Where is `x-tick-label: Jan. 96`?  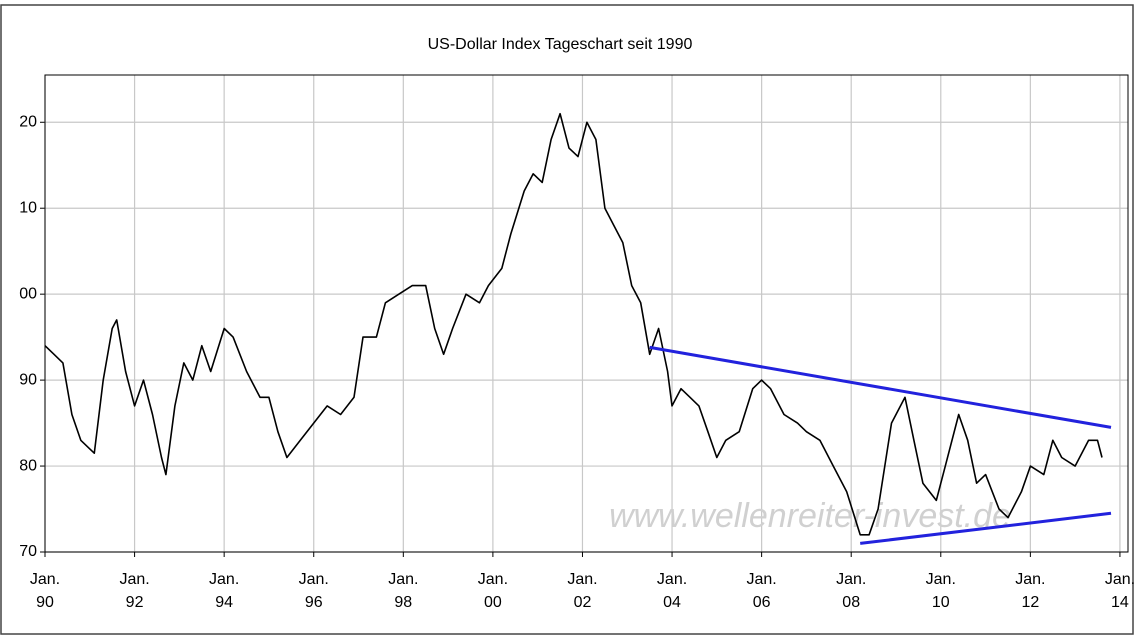
x-tick-label: Jan. 96 is located at coordinates (313, 591).